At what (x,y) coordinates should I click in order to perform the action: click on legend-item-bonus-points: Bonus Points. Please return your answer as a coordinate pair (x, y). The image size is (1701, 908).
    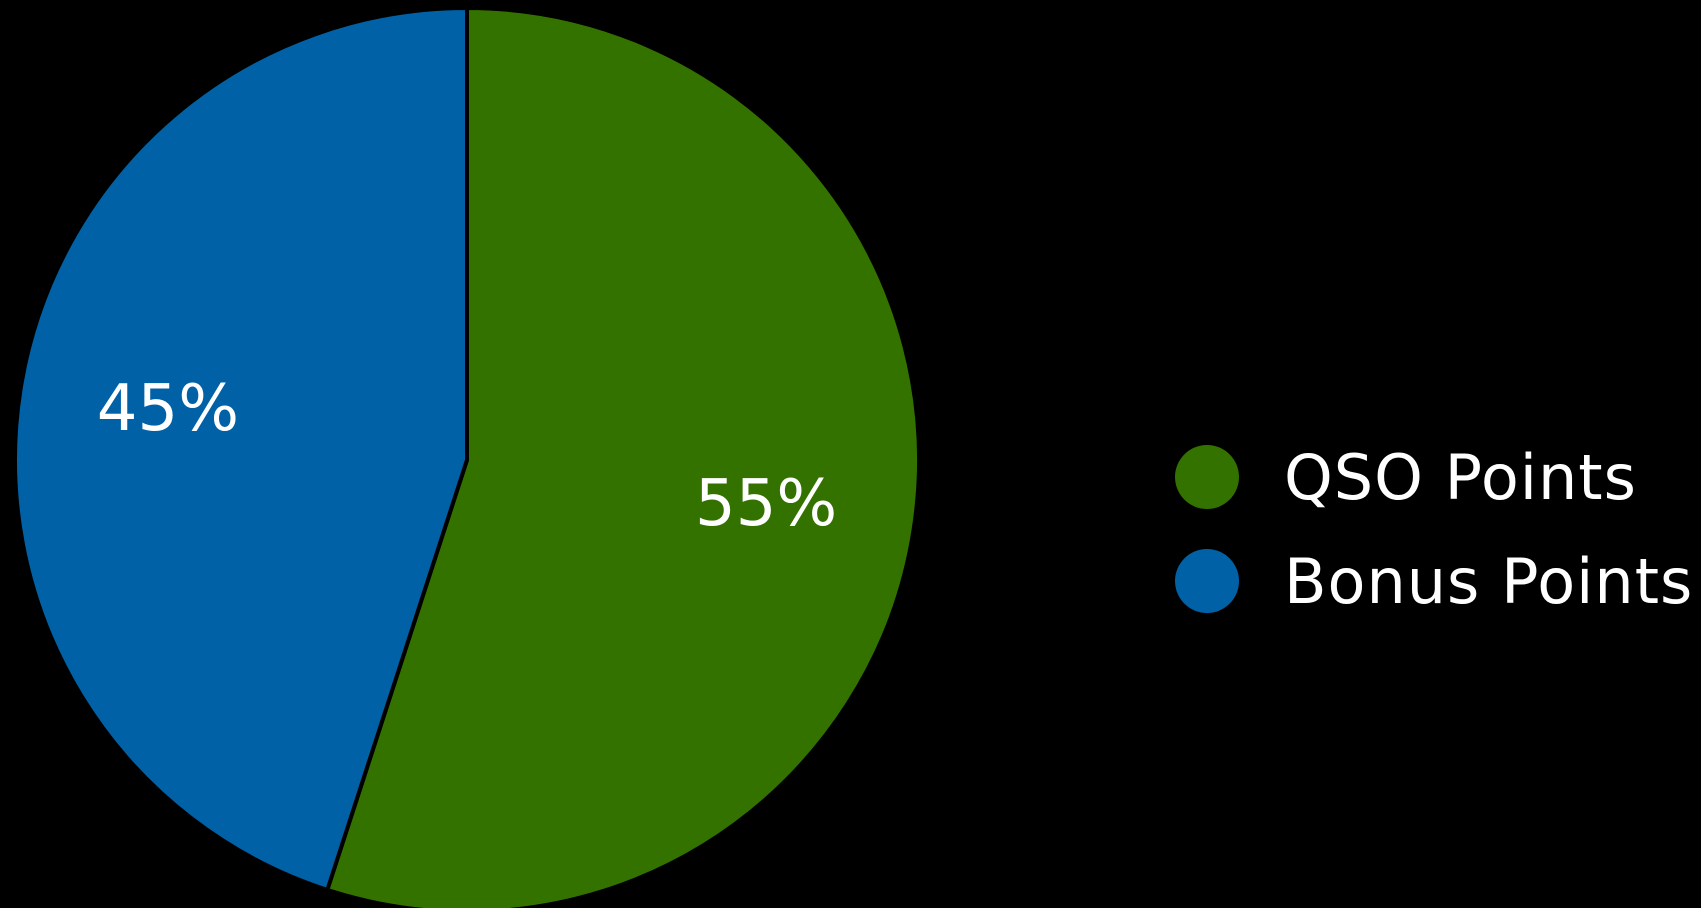
    Looking at the image, I should click on (1434, 581).